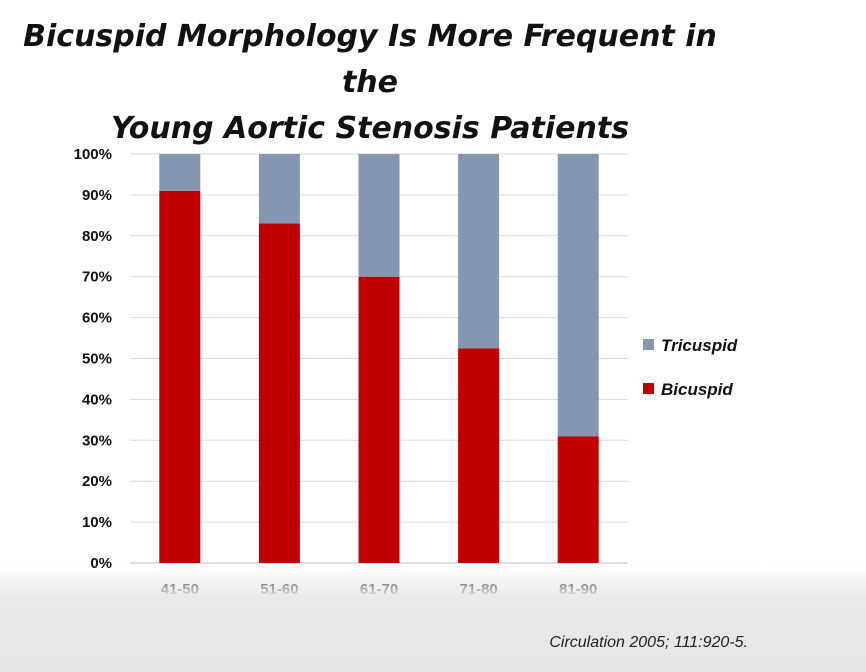  I want to click on legend-label-bicuspid: Bicuspid, so click(697, 389).